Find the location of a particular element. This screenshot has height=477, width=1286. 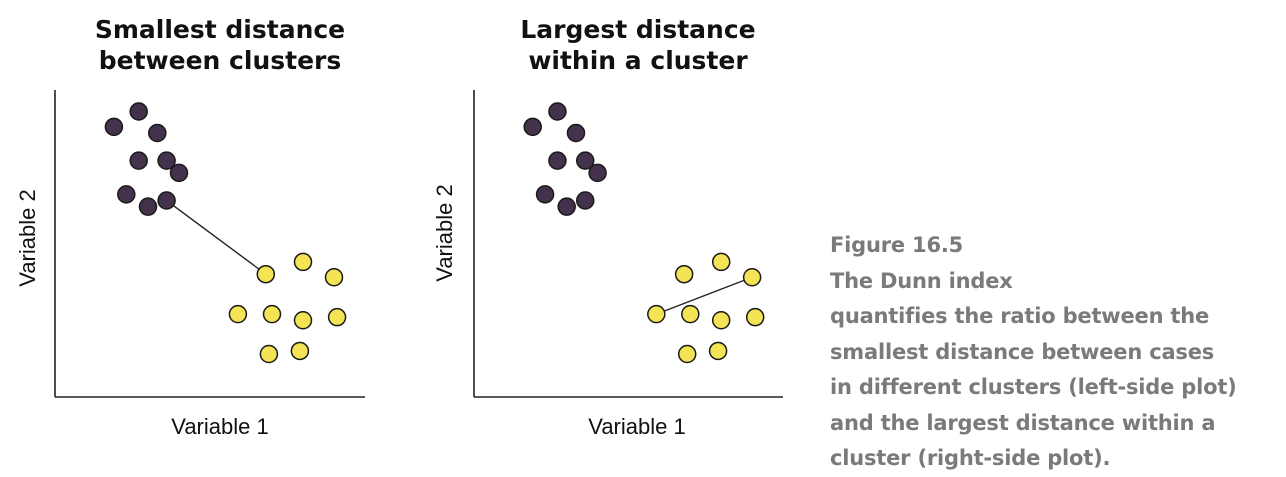

right-connector-group is located at coordinates (704, 295).